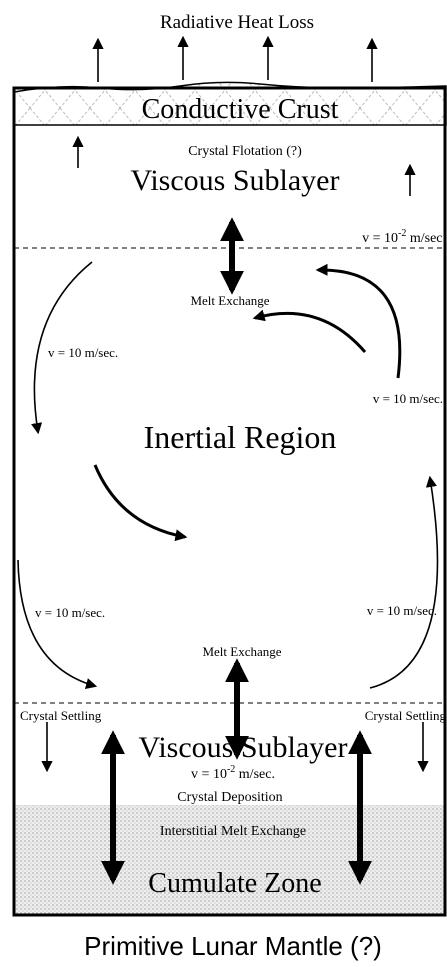 The width and height of the screenshot is (447, 967). What do you see at coordinates (235, 58) in the screenshot?
I see `heat-arrows` at bounding box center [235, 58].